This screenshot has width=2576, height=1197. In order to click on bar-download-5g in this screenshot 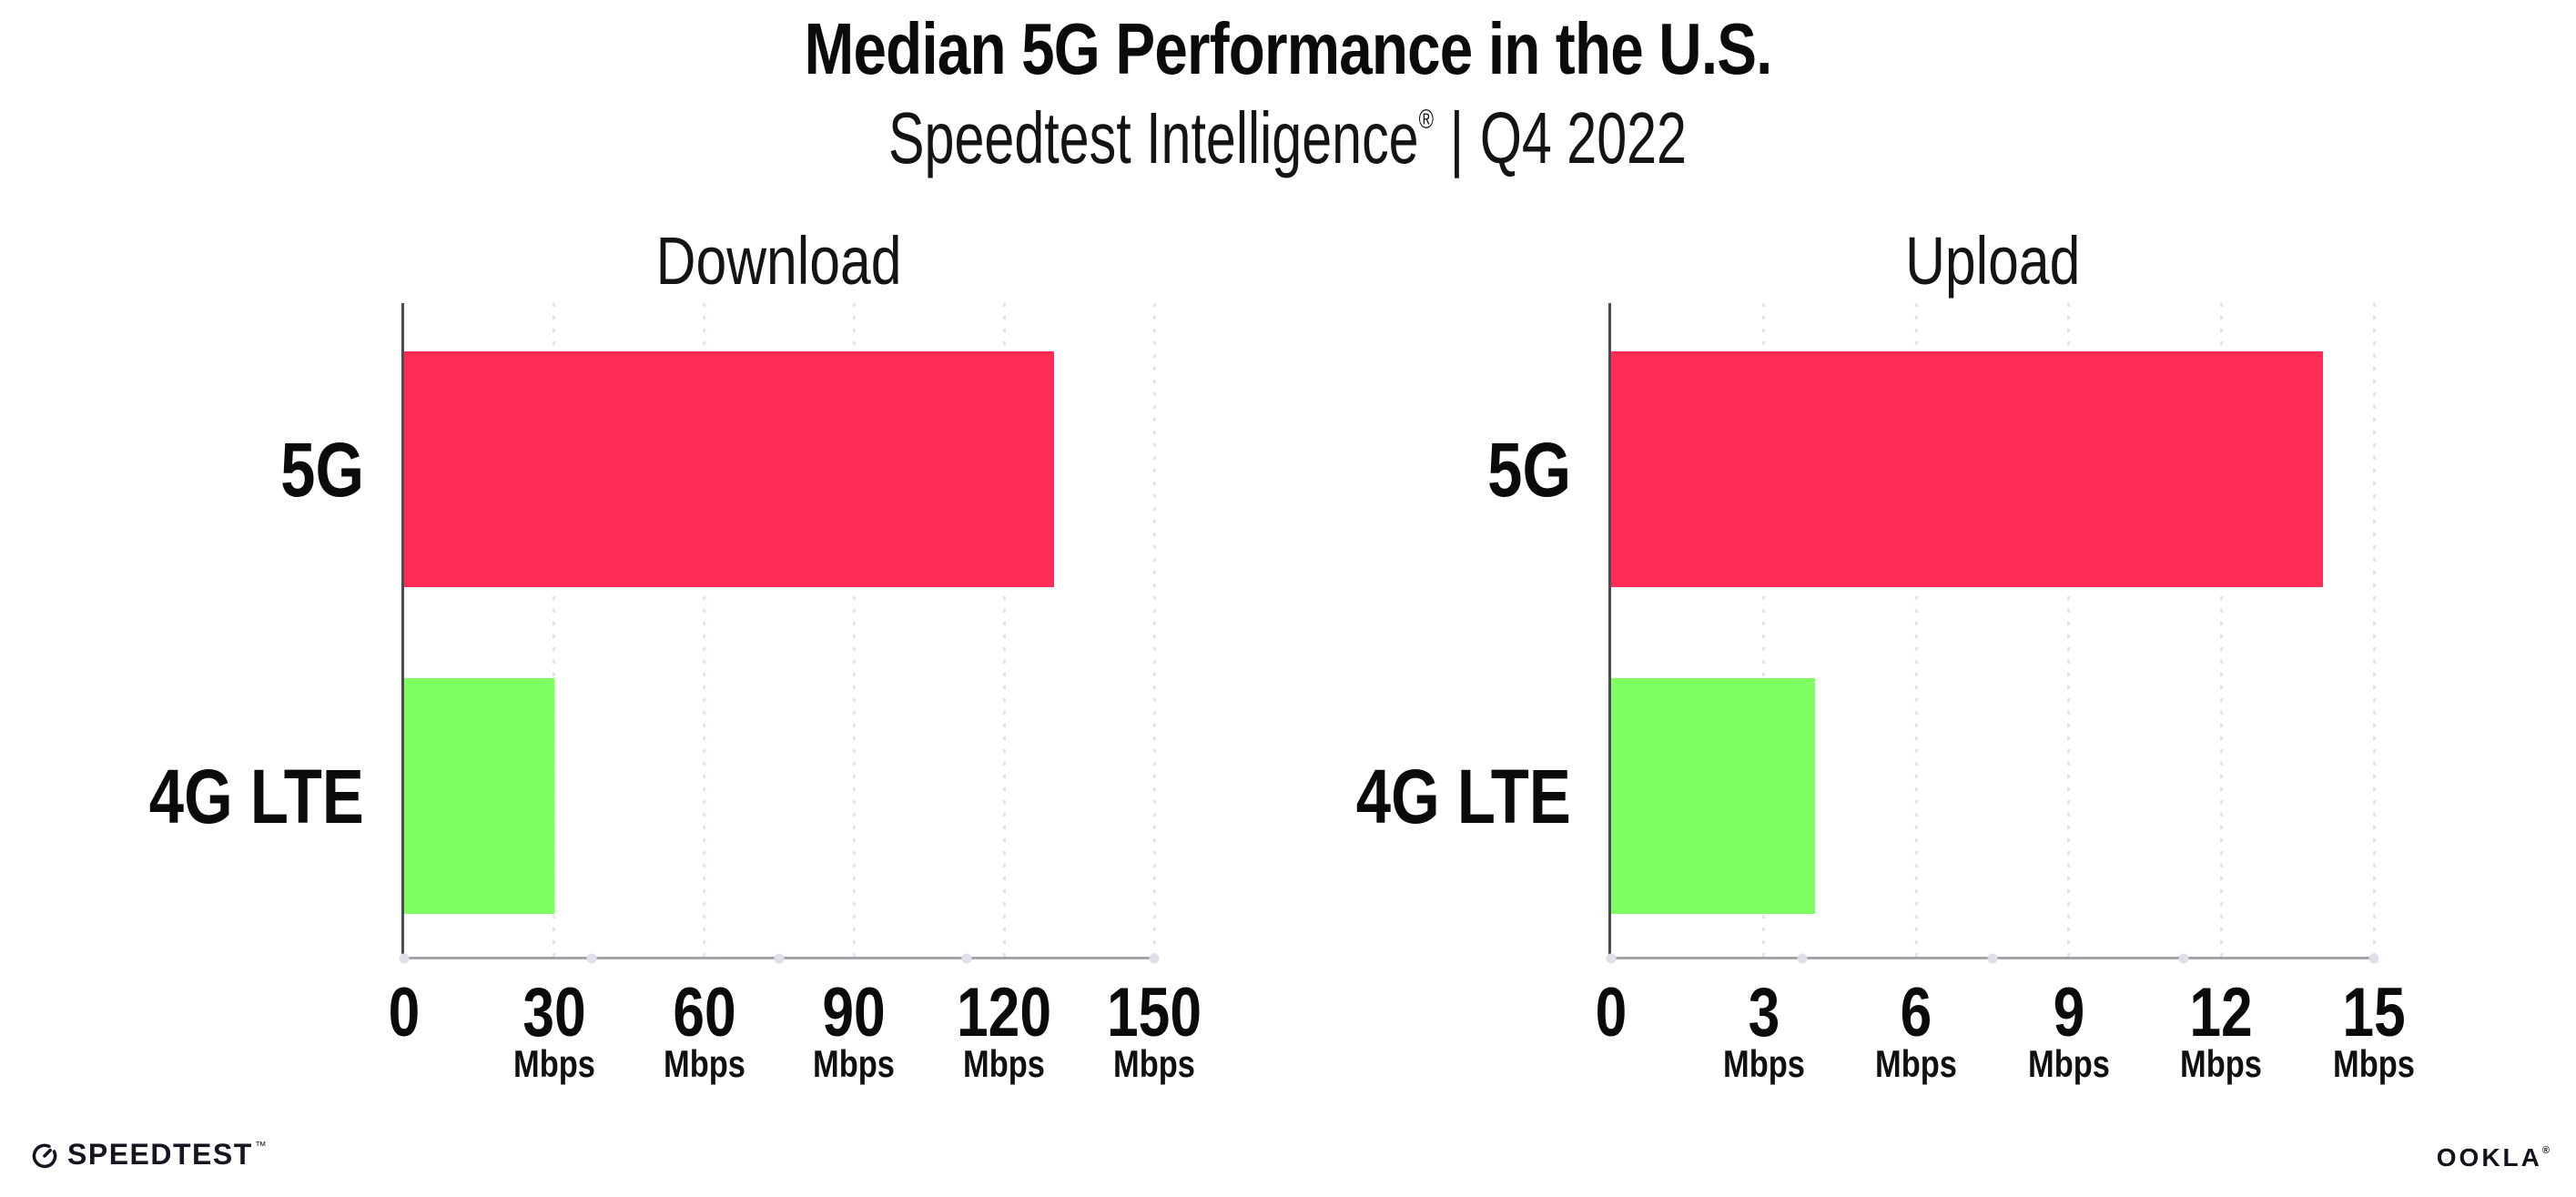, I will do `click(729, 469)`.